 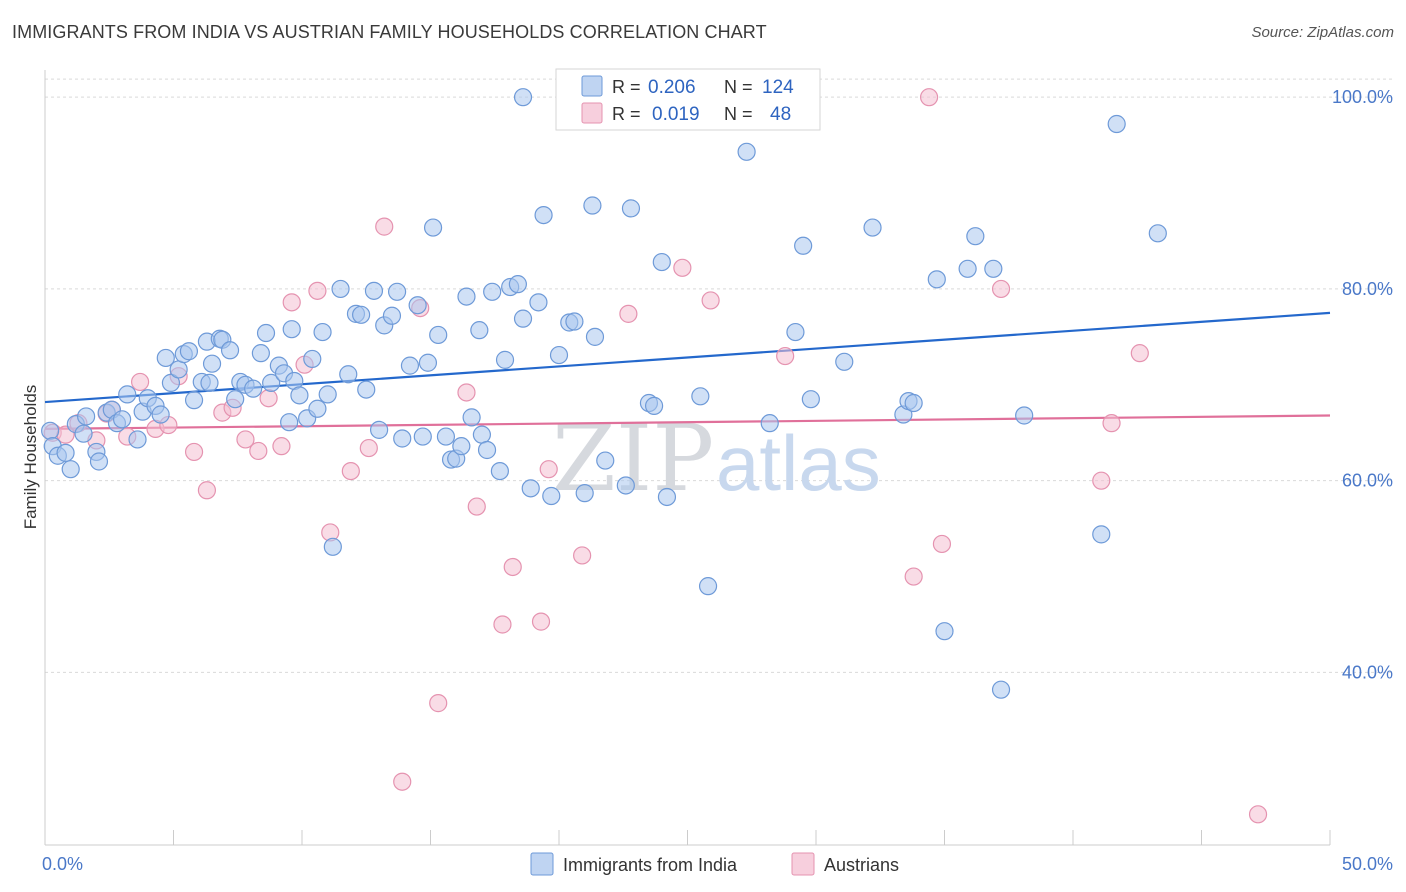 What do you see at coordinates (626, 114) in the screenshot?
I see `legend-r-label-austrians: R =` at bounding box center [626, 114].